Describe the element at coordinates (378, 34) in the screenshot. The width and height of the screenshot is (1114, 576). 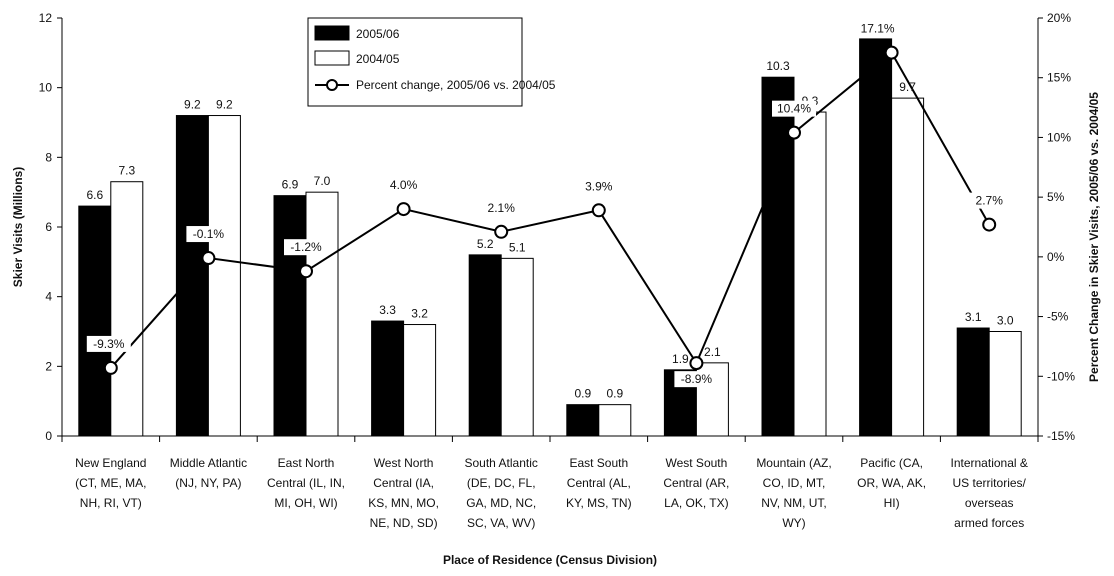
I see `legend-label-2005-06: 2005/06` at that location.